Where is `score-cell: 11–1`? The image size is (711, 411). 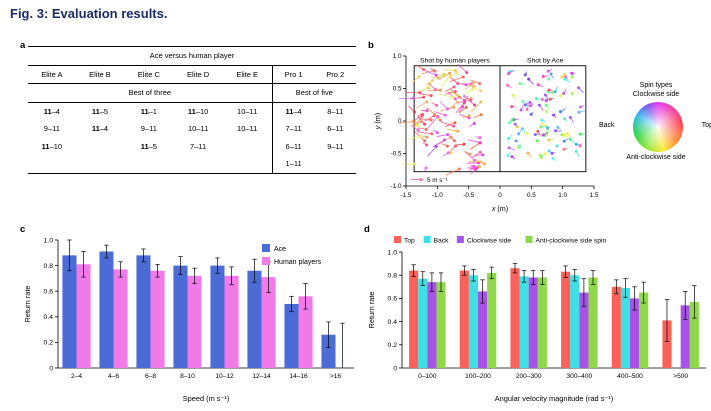
score-cell: 11–1 is located at coordinates (148, 111).